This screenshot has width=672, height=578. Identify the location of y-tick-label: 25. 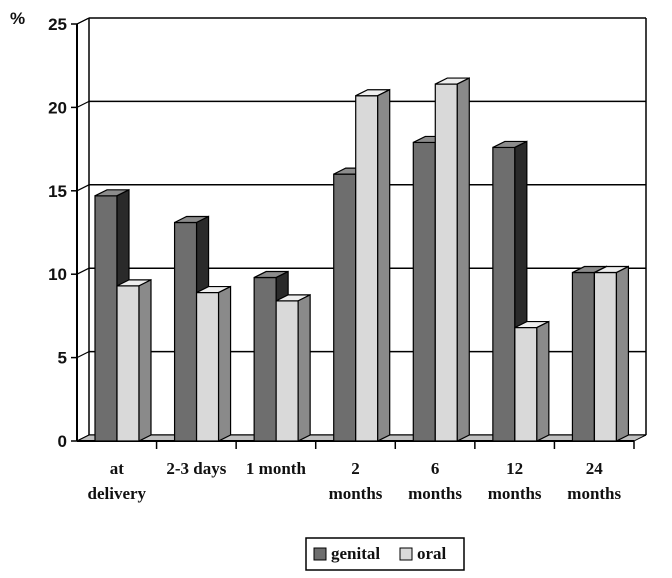
(57, 24).